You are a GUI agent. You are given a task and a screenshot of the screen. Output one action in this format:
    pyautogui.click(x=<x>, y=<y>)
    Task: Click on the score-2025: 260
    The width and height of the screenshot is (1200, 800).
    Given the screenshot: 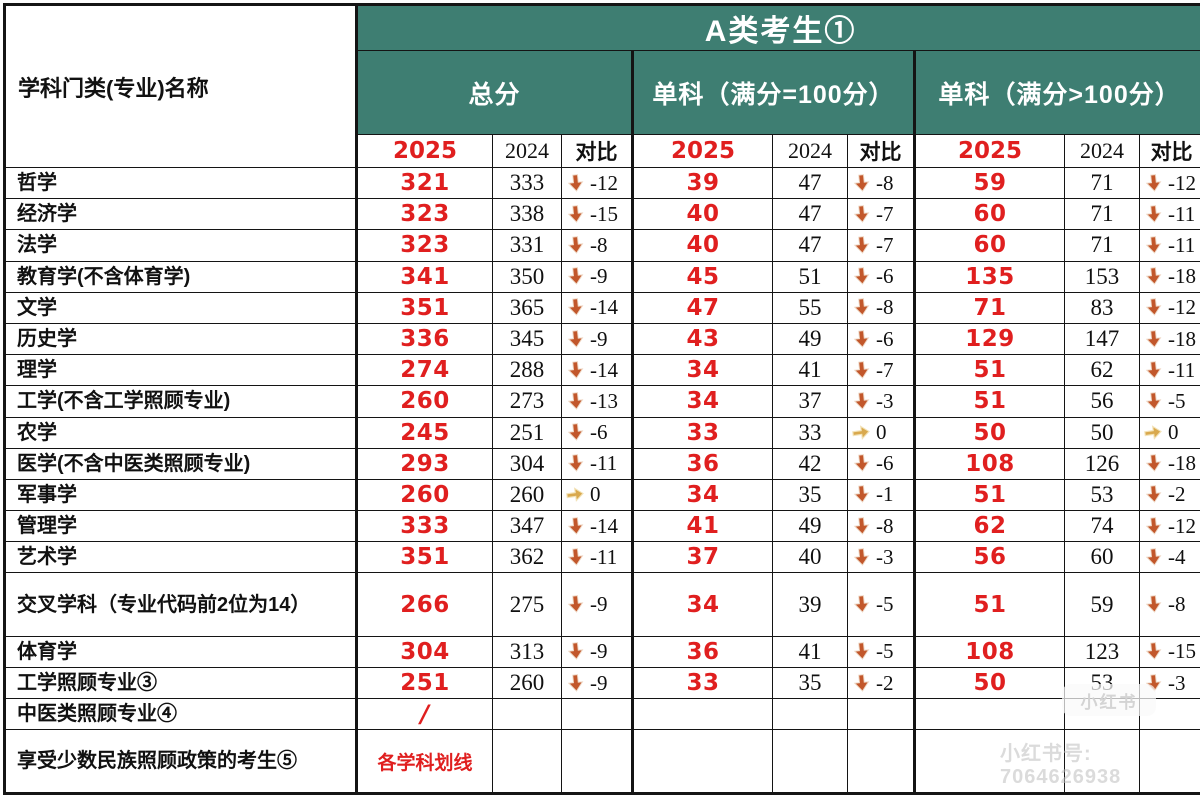 What is the action you would take?
    pyautogui.click(x=424, y=495)
    